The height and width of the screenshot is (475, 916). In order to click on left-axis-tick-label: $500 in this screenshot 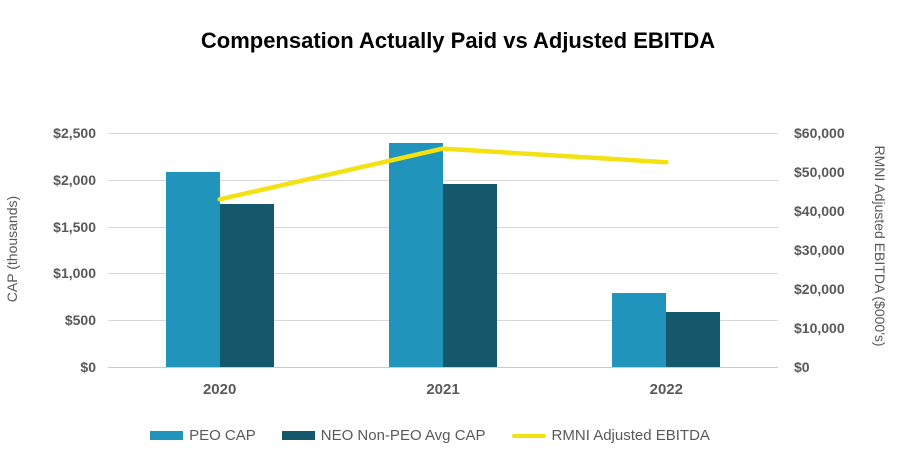, I will do `click(80, 320)`.